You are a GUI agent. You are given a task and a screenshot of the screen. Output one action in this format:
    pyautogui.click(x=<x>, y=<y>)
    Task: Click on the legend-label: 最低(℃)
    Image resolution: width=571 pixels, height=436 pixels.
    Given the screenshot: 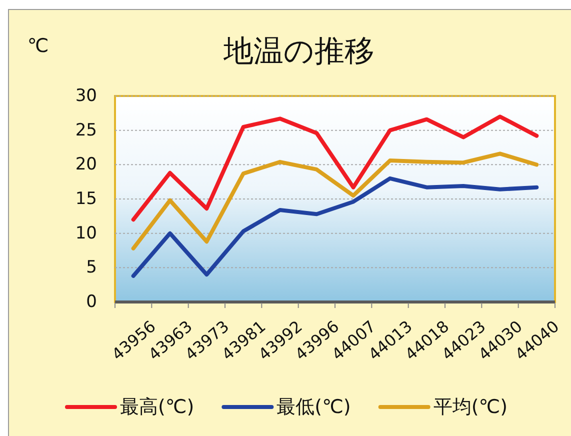 What is the action you would take?
    pyautogui.click(x=313, y=407)
    